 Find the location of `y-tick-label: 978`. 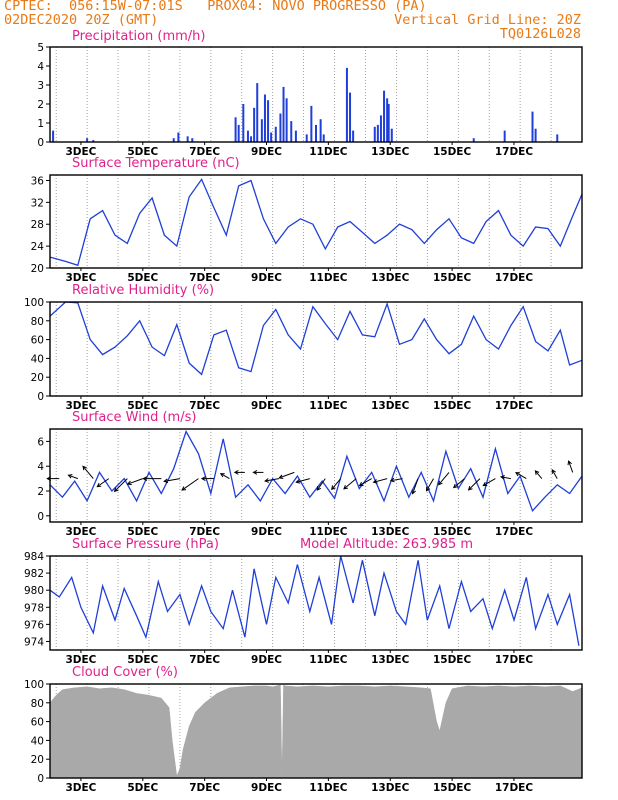

y-tick-label: 978 is located at coordinates (34, 608).